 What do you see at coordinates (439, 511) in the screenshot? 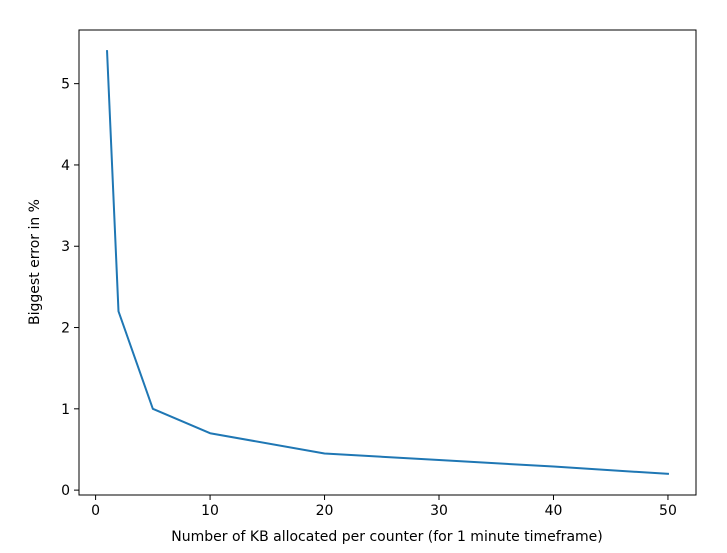
I see `x-tick-label: 30` at bounding box center [439, 511].